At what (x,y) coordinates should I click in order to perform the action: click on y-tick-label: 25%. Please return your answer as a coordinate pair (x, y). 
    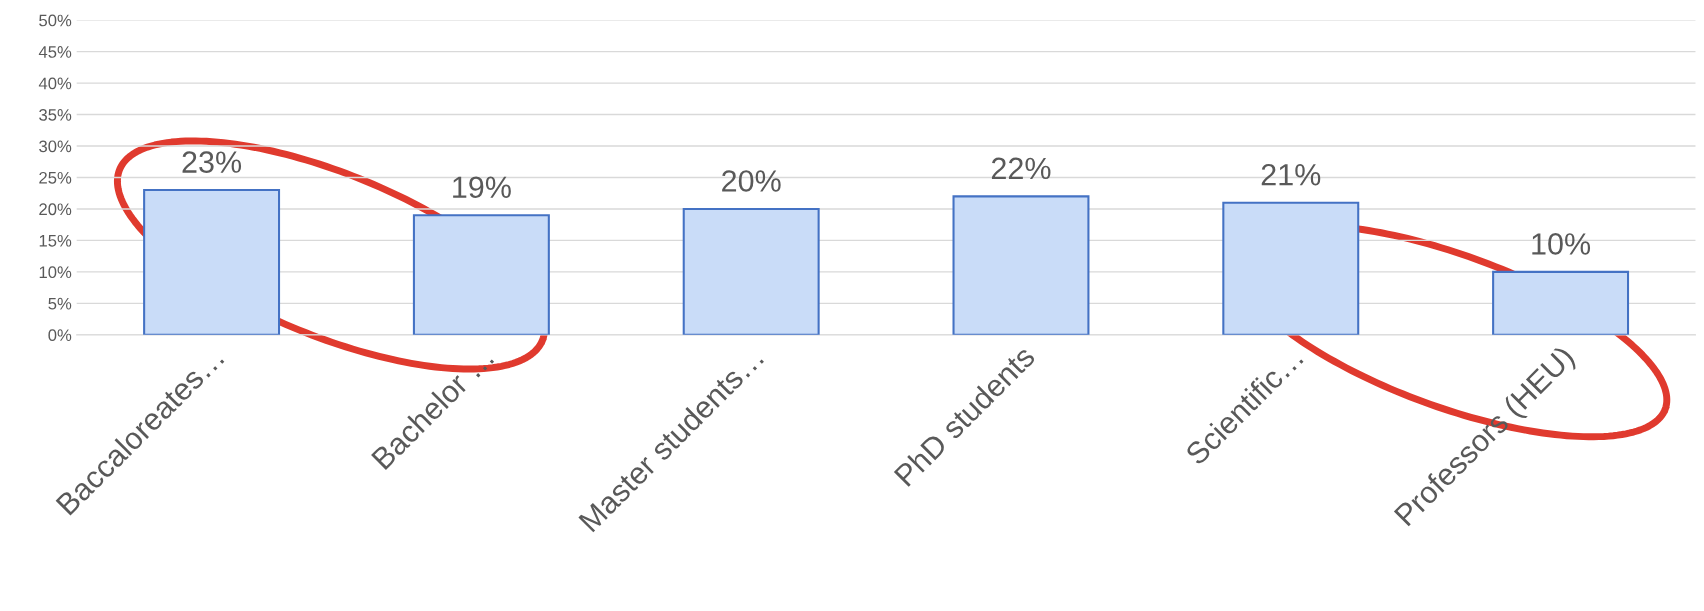
    Looking at the image, I should click on (55, 177).